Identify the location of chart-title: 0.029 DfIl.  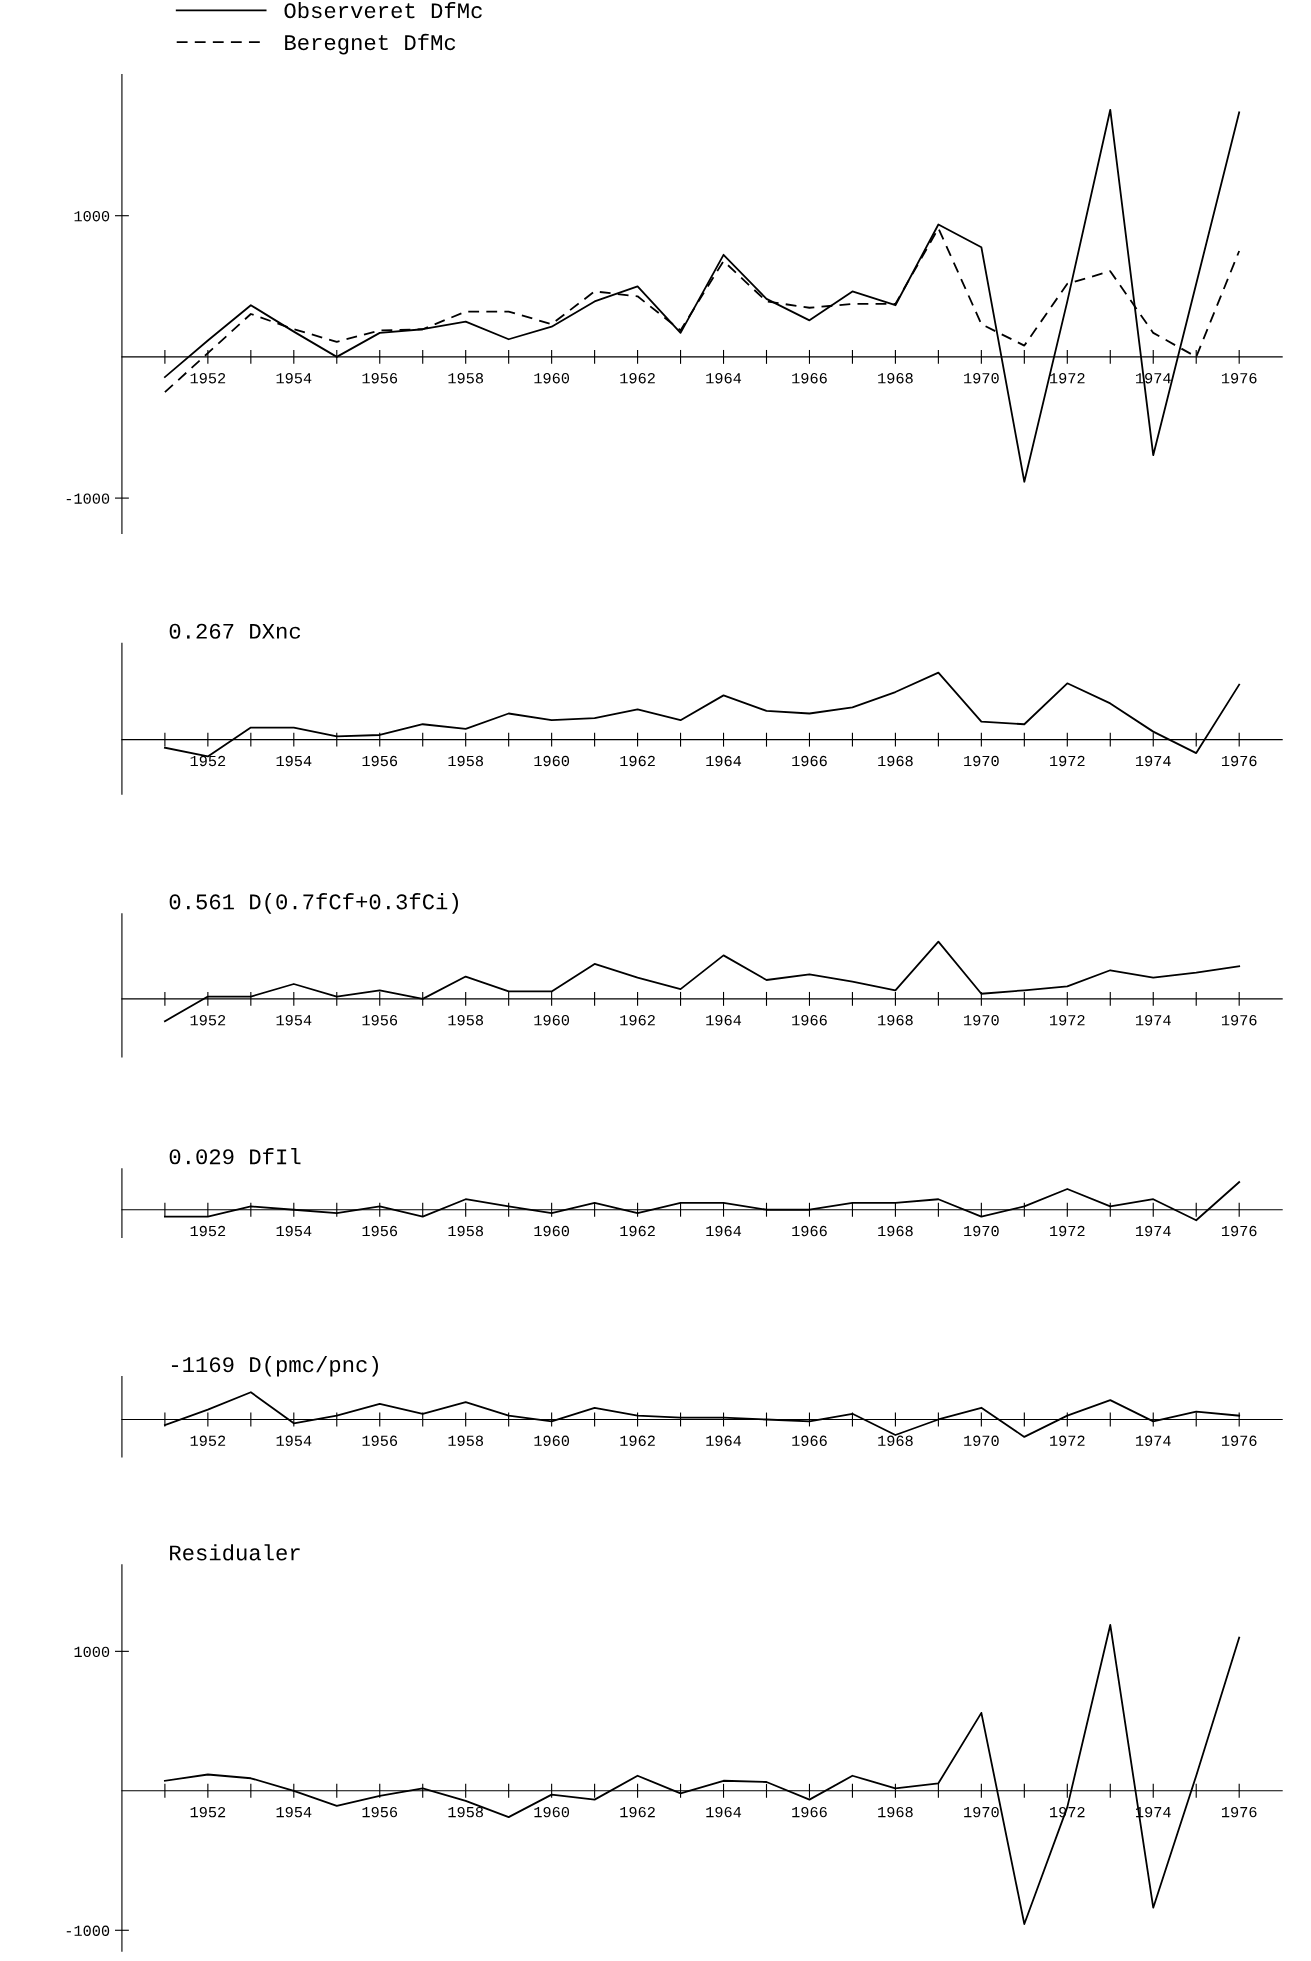
(235, 1156).